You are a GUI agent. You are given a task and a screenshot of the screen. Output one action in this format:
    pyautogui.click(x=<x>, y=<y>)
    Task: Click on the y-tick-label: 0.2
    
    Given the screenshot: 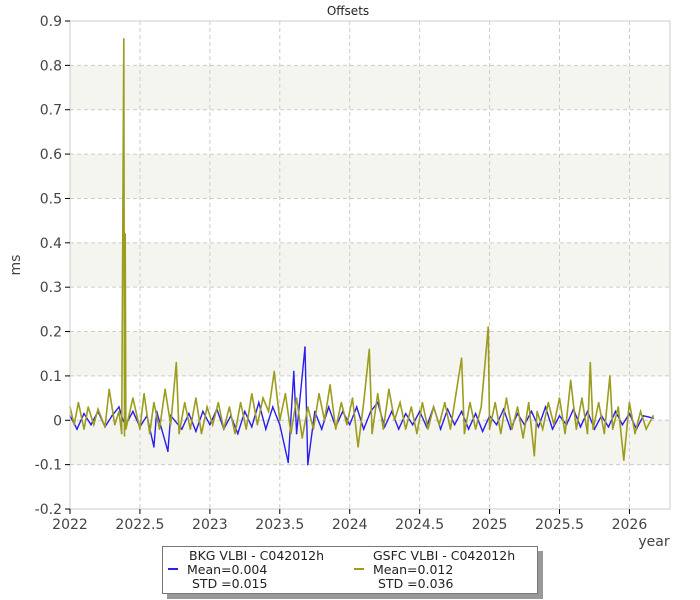 What is the action you would take?
    pyautogui.click(x=51, y=333)
    